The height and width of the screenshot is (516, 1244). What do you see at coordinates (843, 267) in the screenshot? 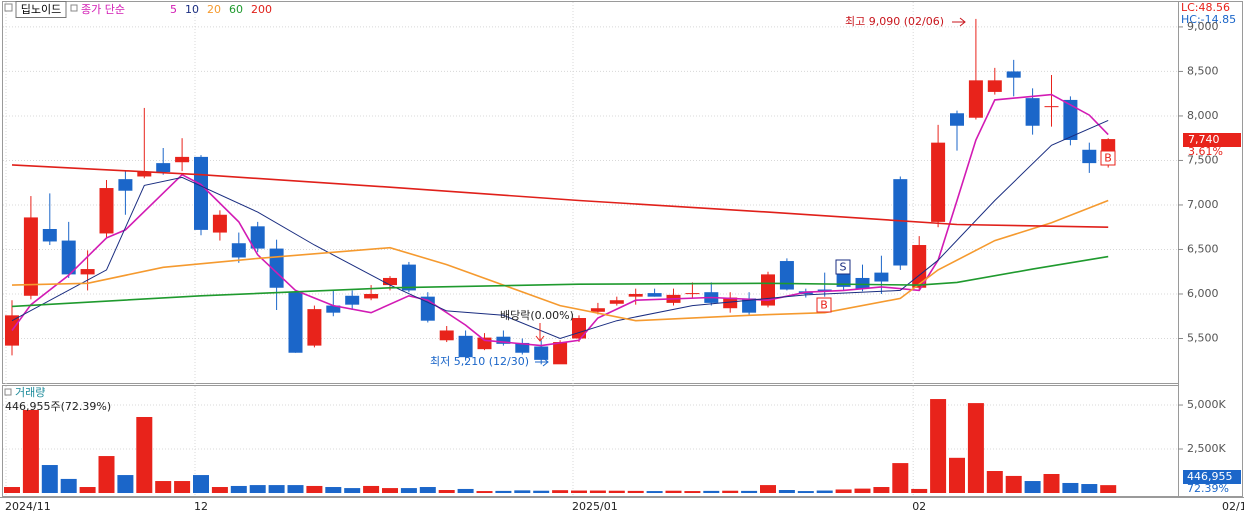
I see `signal: S` at bounding box center [843, 267].